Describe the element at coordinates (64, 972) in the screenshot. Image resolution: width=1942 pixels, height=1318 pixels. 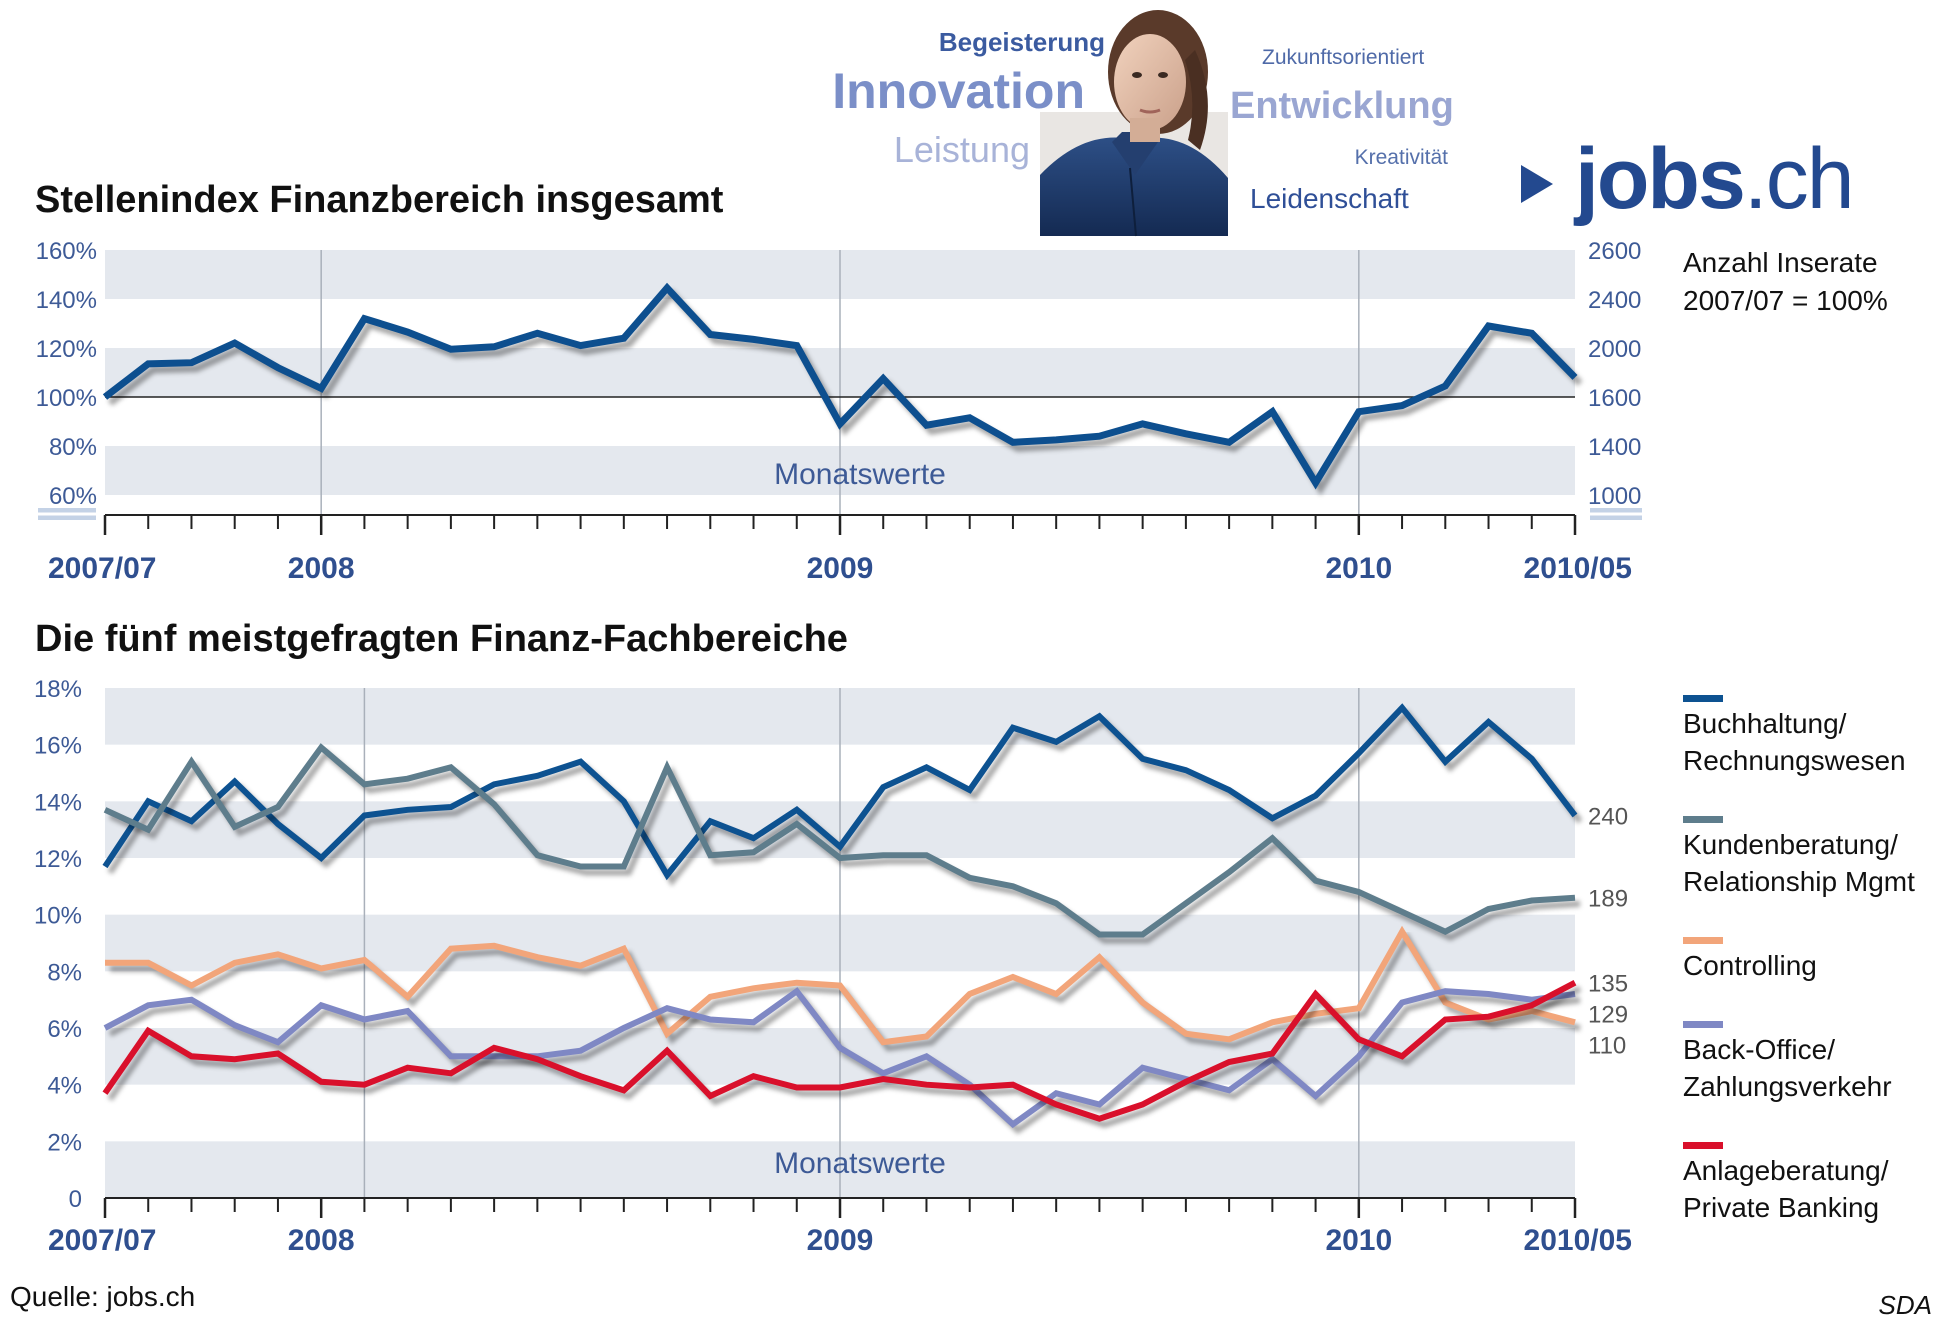
I see `y-tick-label: 8%` at that location.